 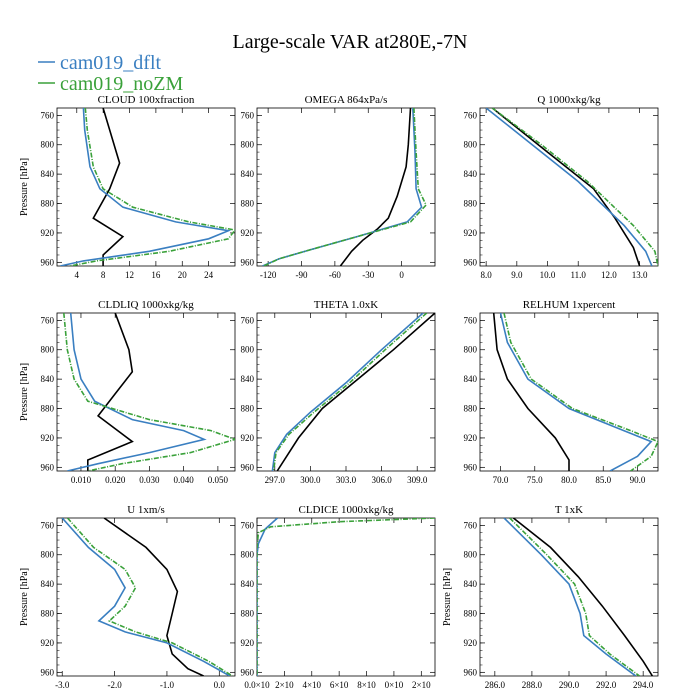 I want to click on legend: cam019_dflt cam019_noZM, so click(x=111, y=73).